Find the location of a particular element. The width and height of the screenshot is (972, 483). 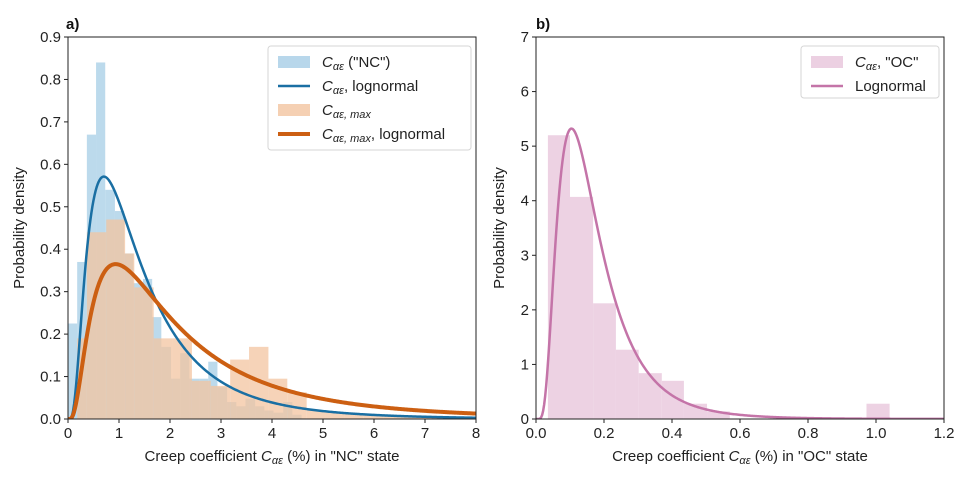

x-axis-label-post: (%) in "OC" state is located at coordinates (809, 456).